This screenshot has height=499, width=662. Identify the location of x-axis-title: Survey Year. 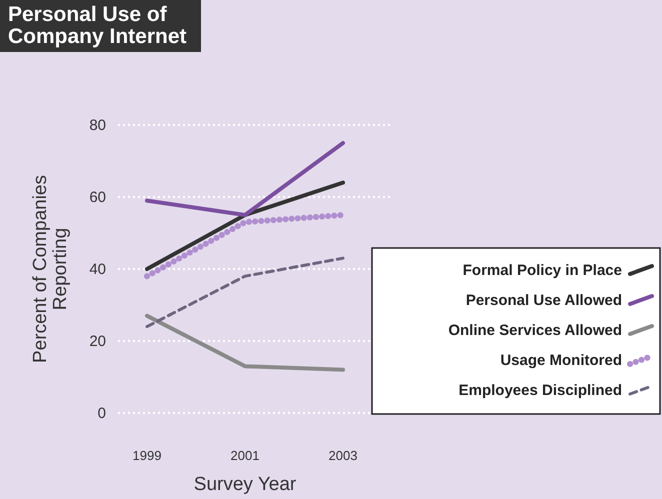
(245, 484).